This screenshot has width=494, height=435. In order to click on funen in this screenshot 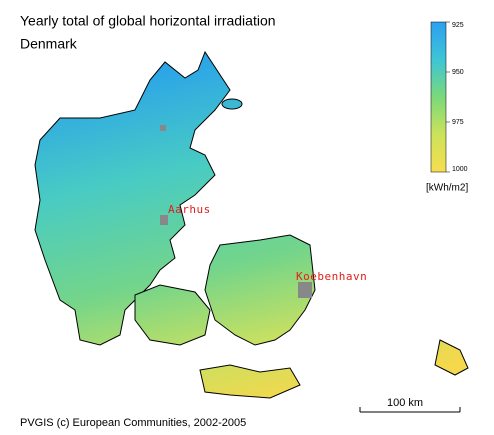, I will do `click(172, 315)`.